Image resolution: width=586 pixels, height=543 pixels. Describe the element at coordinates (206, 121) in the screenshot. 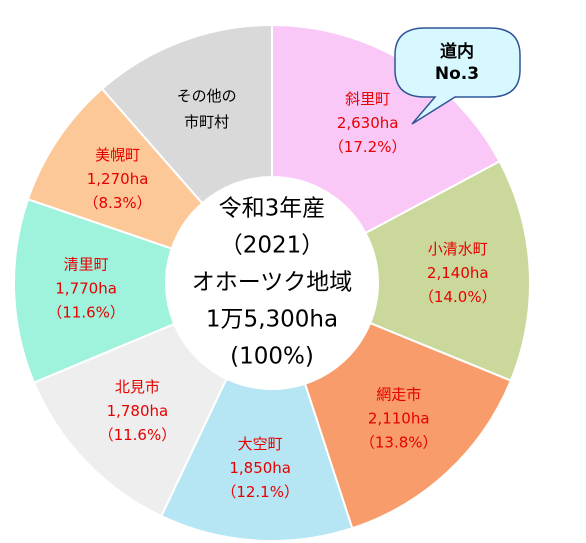

I see `label-line: 市町村` at that location.